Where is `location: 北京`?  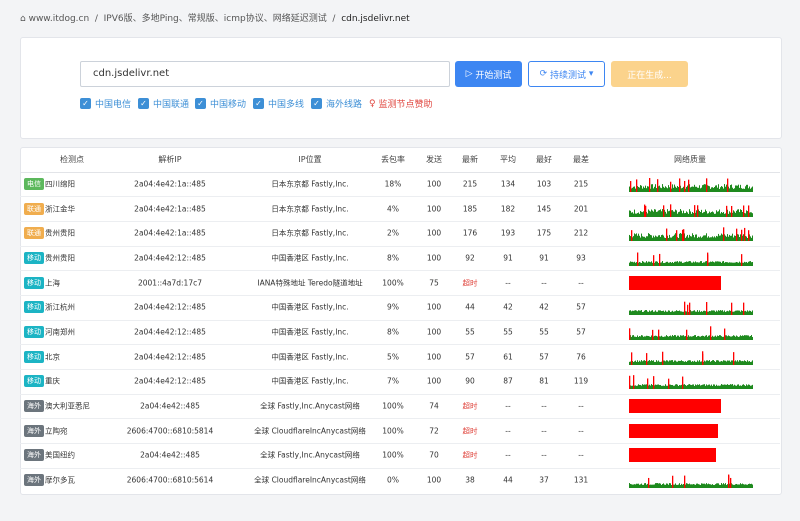
location: 北京 is located at coordinates (52, 356).